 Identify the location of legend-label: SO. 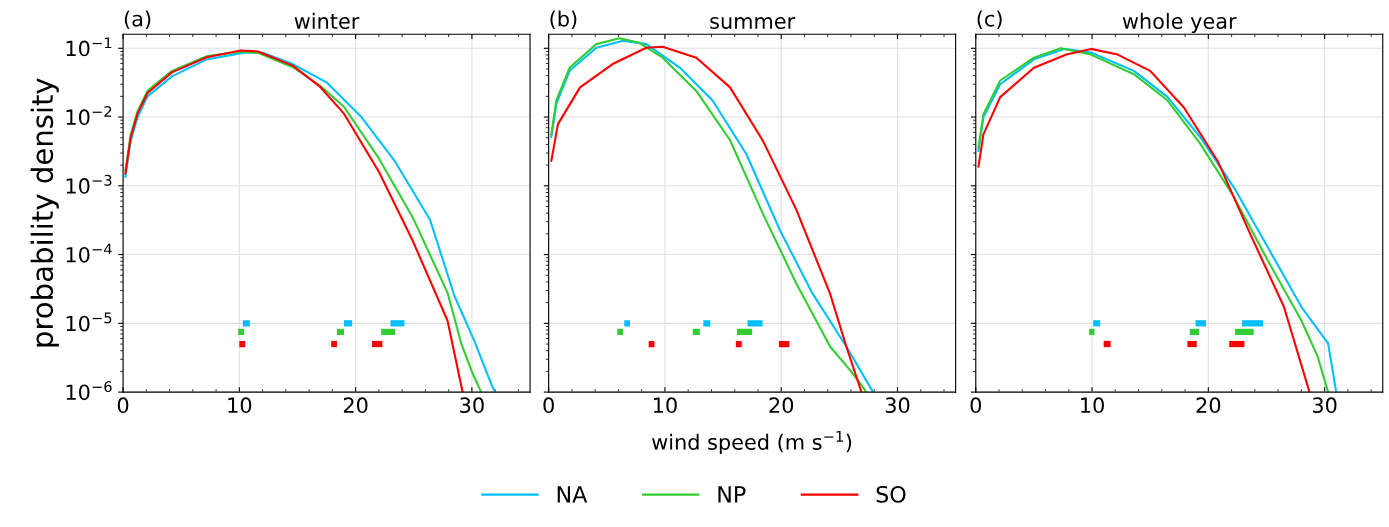
(891, 494).